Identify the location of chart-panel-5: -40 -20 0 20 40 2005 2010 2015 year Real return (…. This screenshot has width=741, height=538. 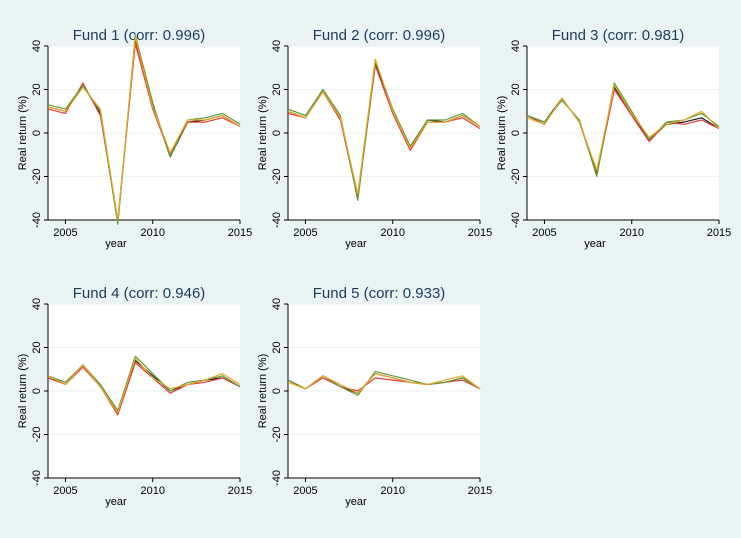
(374, 396).